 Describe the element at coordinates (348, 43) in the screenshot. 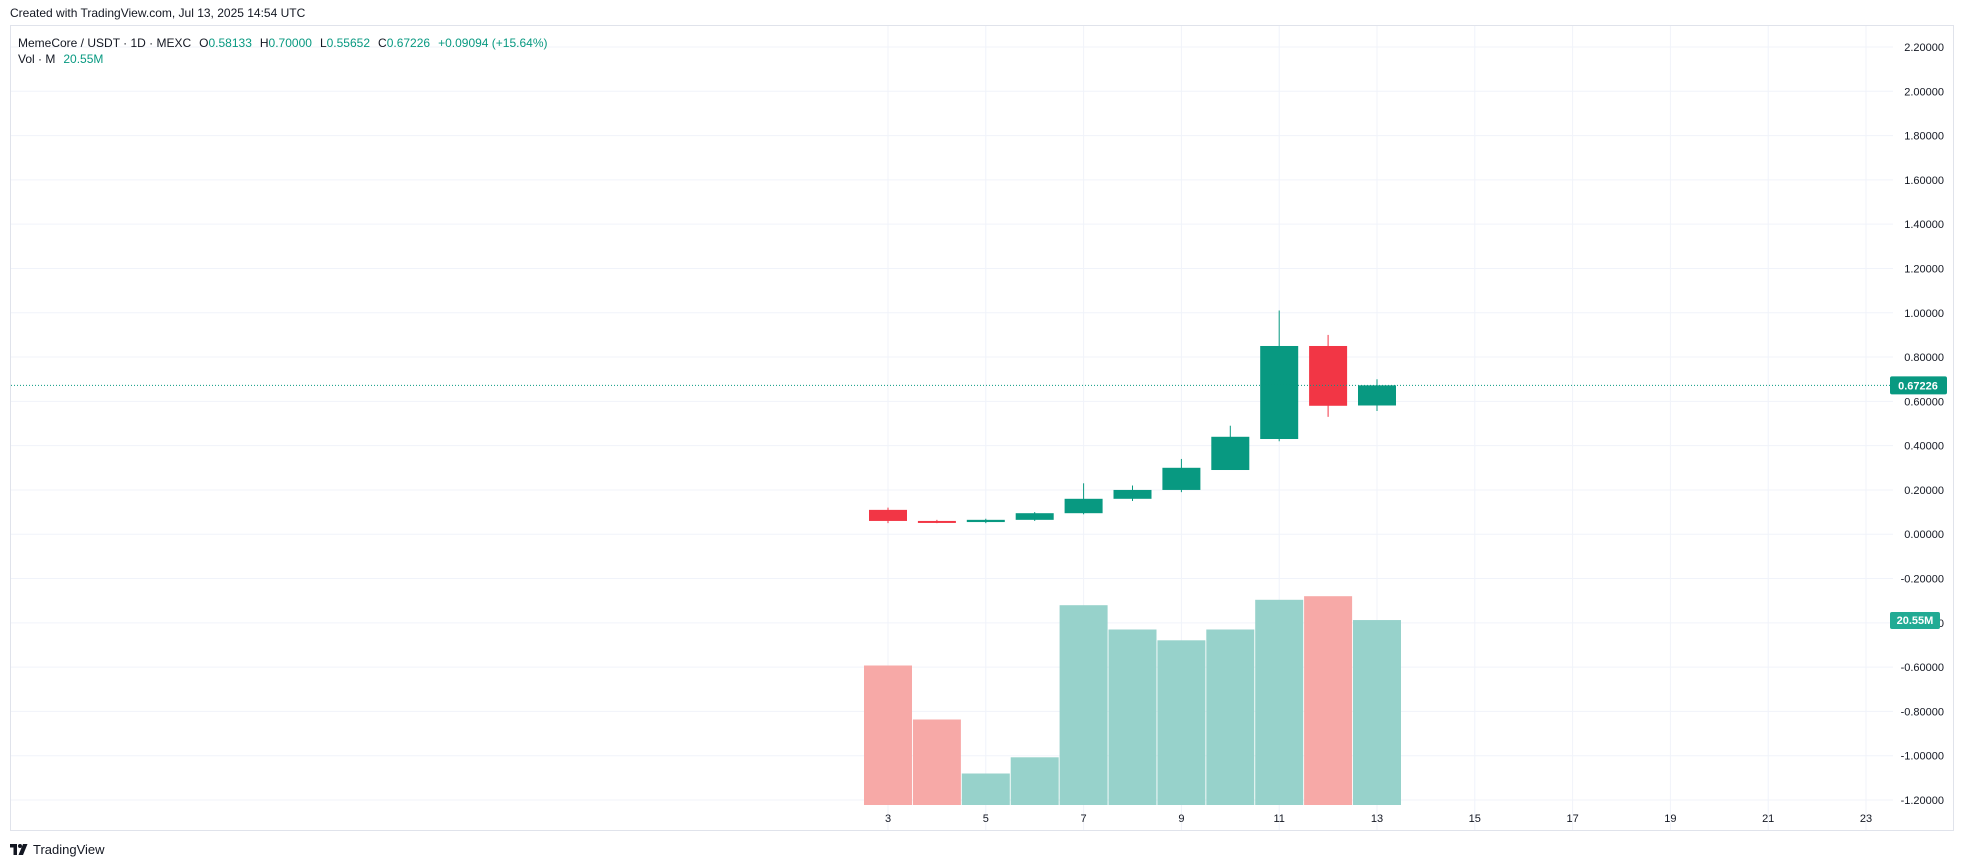

I see `low-value: 0.55652` at that location.